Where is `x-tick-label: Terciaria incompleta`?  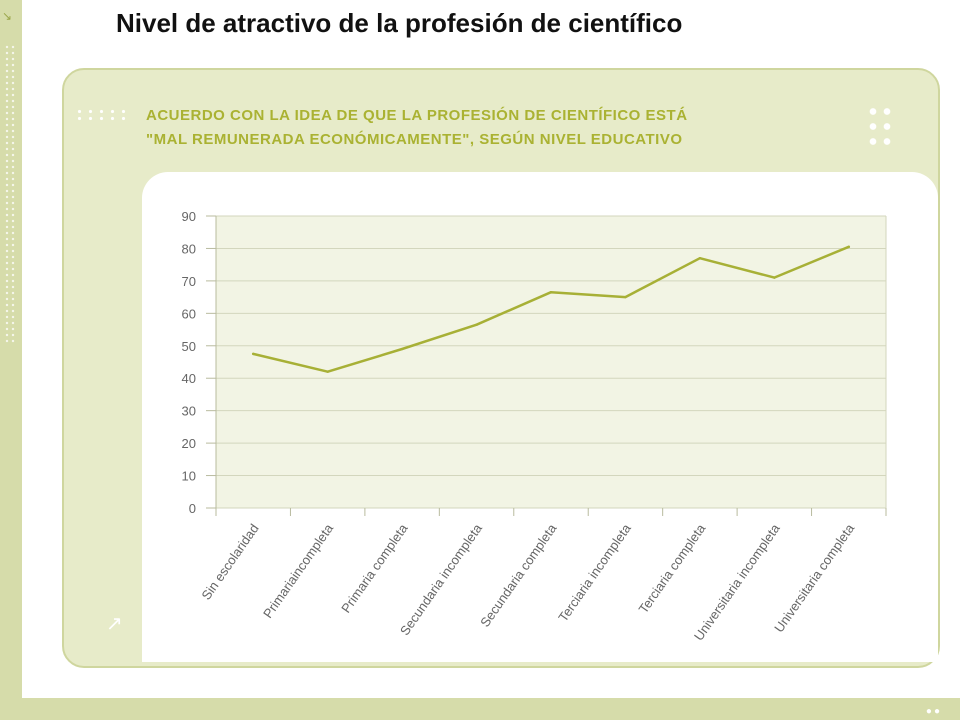
x-tick-label: Terciaria incompleta is located at coordinates (594, 572).